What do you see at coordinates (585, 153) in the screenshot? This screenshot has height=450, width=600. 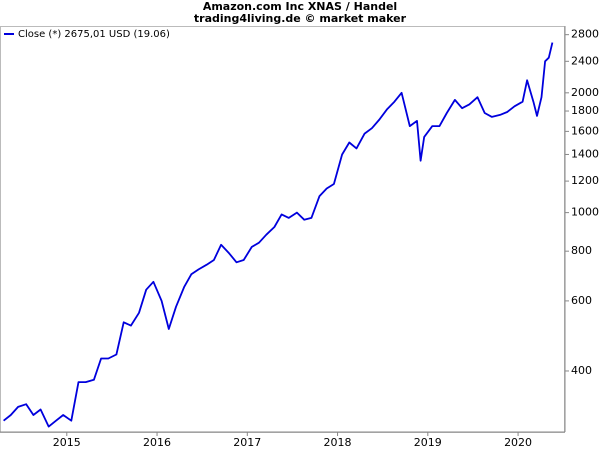 I see `y-tick-label: 1400` at bounding box center [585, 153].